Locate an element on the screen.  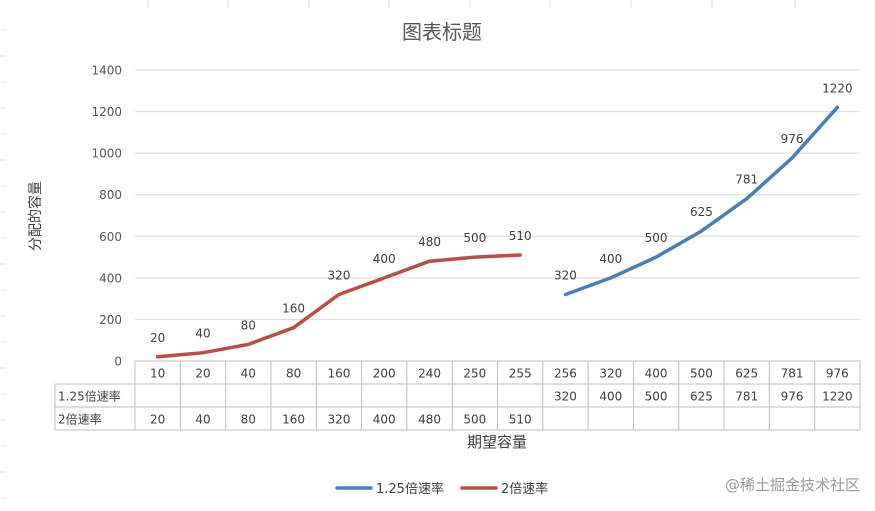
table-cell: 160 is located at coordinates (293, 420).